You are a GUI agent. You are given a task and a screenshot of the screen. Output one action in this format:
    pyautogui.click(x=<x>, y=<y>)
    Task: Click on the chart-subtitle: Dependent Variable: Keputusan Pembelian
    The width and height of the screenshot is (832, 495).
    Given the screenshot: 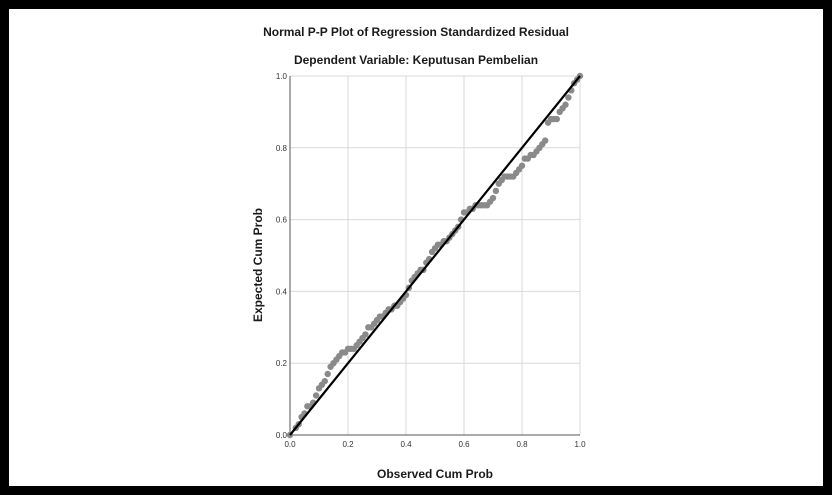 What is the action you would take?
    pyautogui.click(x=416, y=60)
    